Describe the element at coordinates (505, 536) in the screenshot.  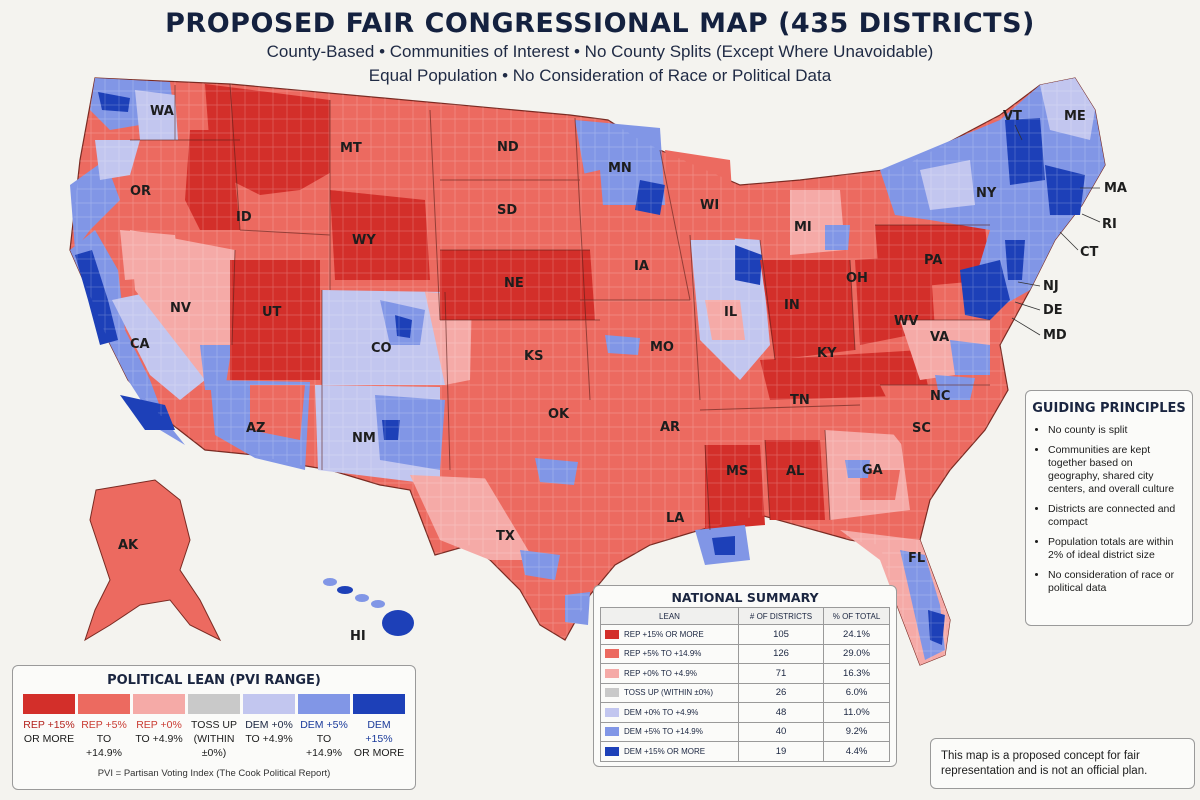
I see `state-label-tx: TX` at that location.